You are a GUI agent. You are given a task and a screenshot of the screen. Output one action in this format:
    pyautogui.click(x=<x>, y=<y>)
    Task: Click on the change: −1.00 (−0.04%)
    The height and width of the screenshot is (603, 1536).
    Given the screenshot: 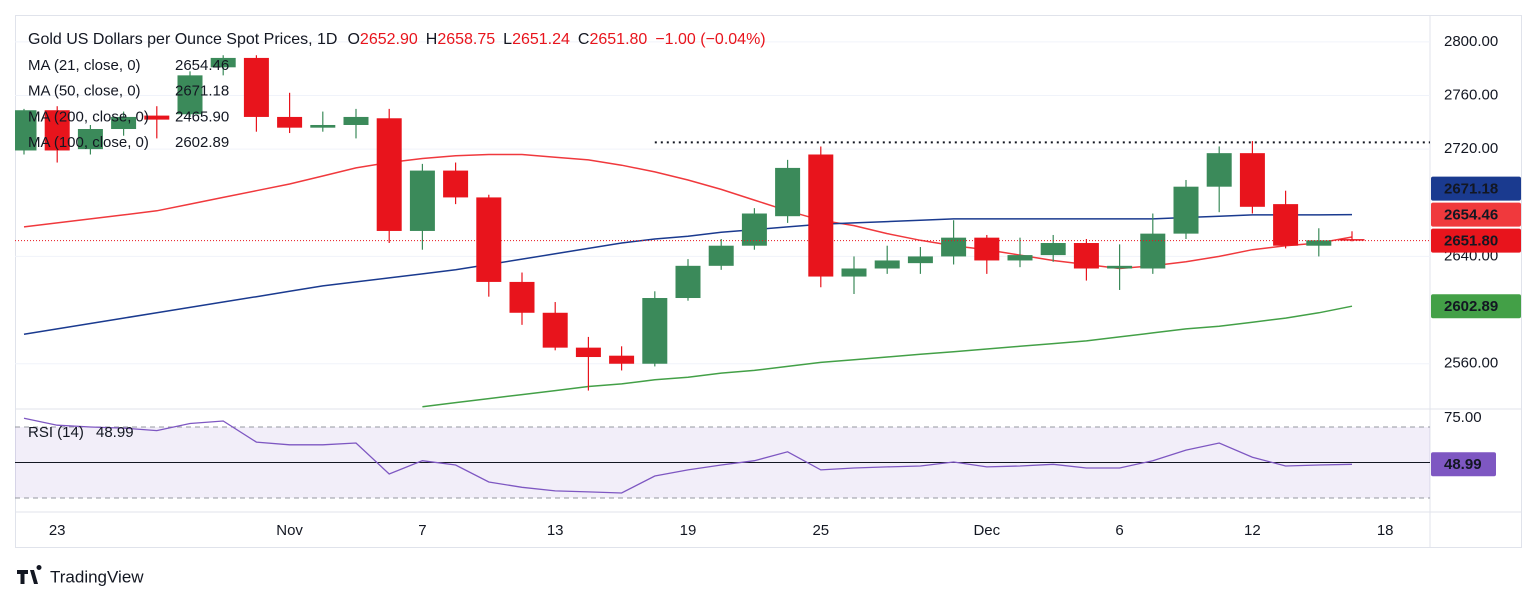 What is the action you would take?
    pyautogui.click(x=710, y=39)
    